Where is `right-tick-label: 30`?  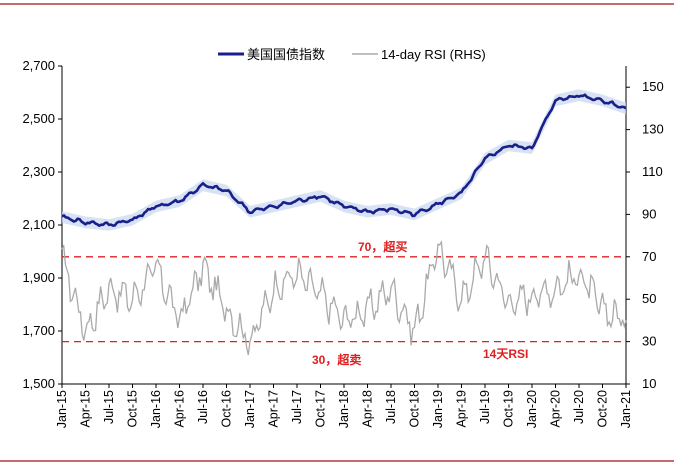 right-tick-label: 30 is located at coordinates (649, 341).